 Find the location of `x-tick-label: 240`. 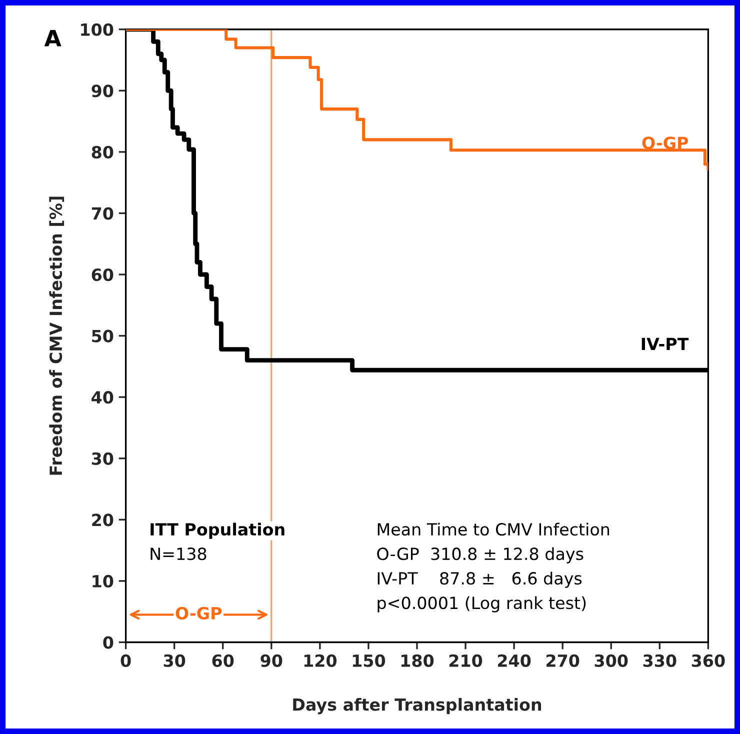

x-tick-label: 240 is located at coordinates (514, 660).